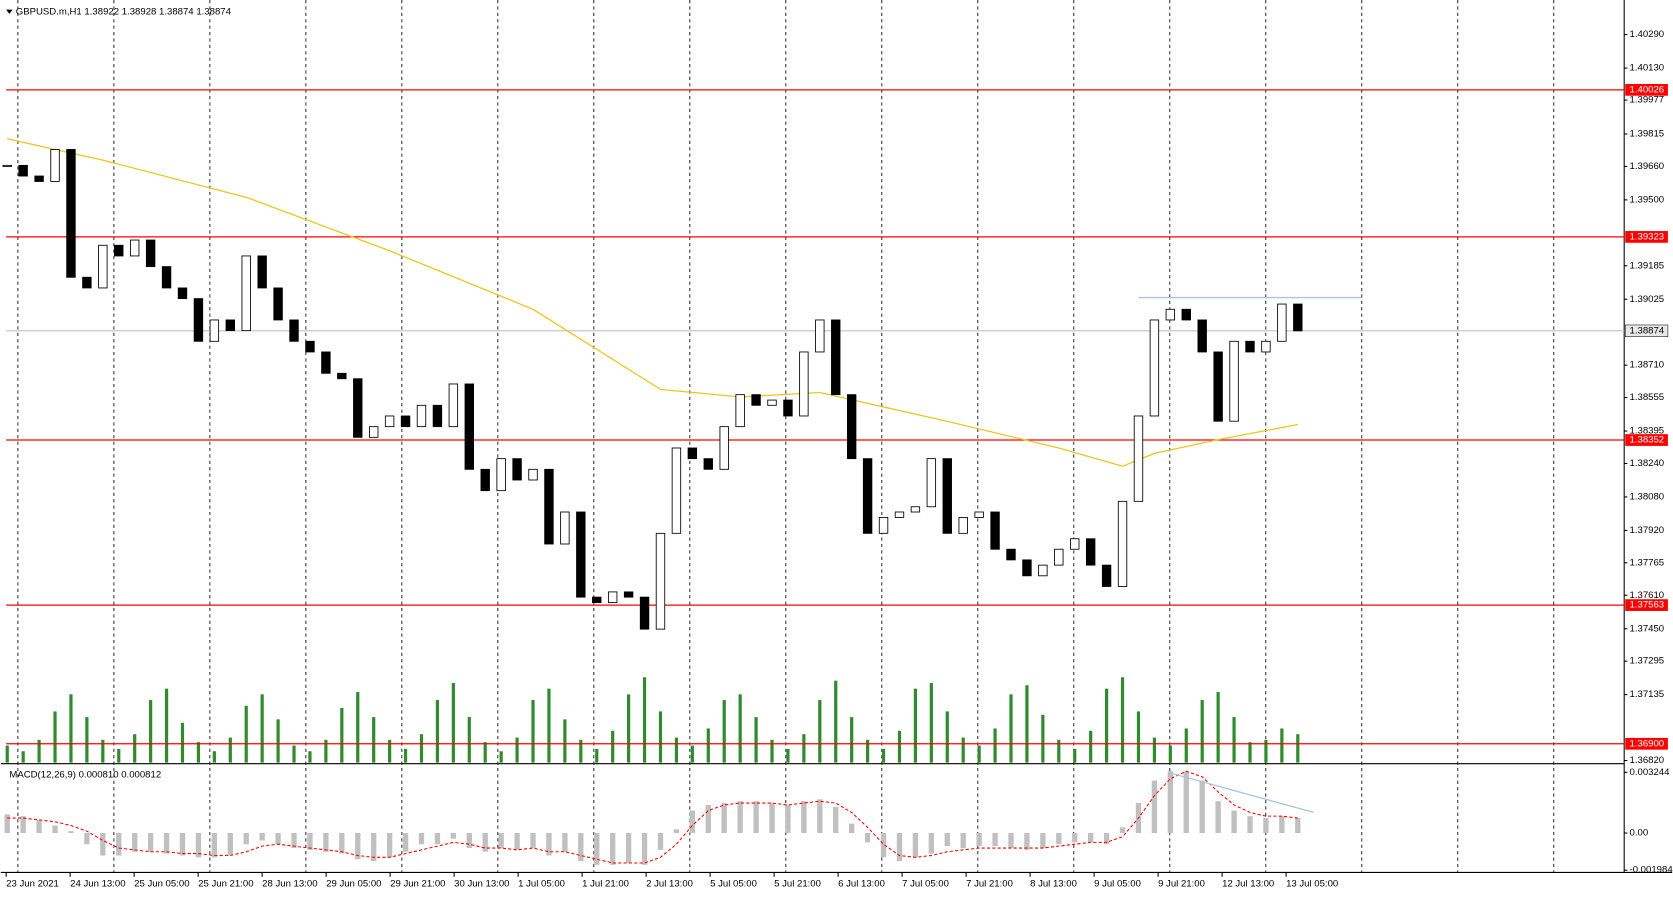 Image resolution: width=1673 pixels, height=897 pixels. What do you see at coordinates (32, 884) in the screenshot?
I see `x-tick-label: 23 Jun 2021` at bounding box center [32, 884].